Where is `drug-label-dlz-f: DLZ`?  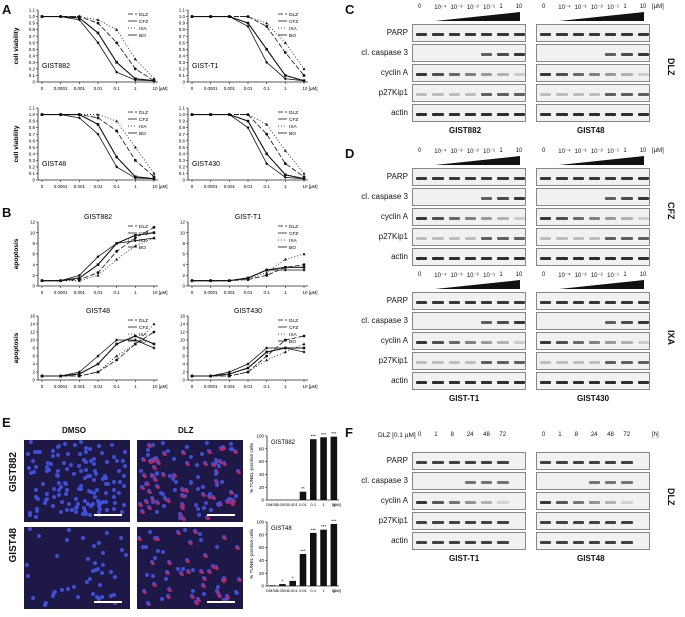
drug-label-dlz-f: DLZ is located at coordinates (671, 497).